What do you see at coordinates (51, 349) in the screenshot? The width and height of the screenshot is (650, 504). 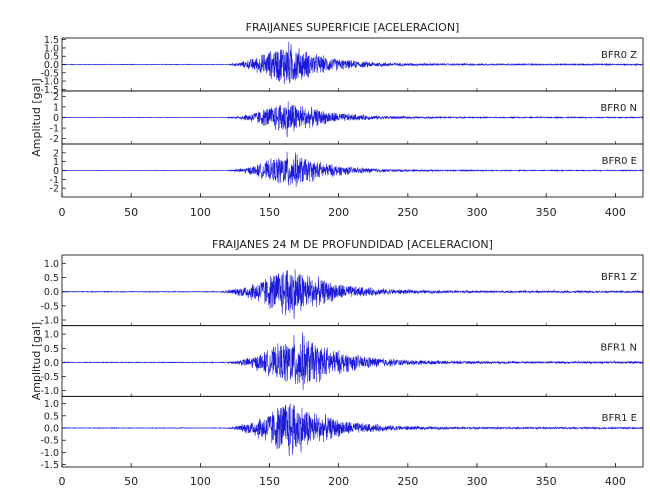 I see `y-tick-label-1-1-1: 0.5` at bounding box center [51, 349].